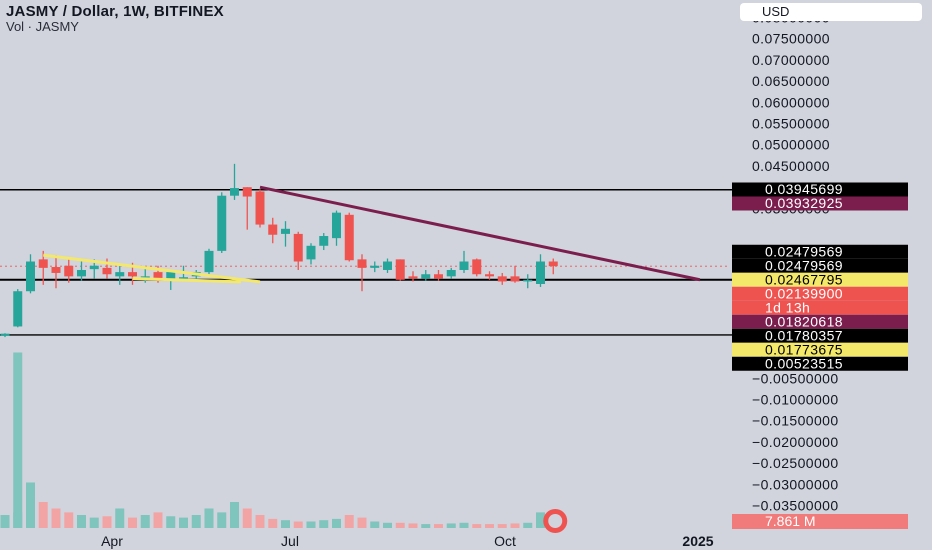  I want to click on price-tag: 0.03945699, so click(820, 189).